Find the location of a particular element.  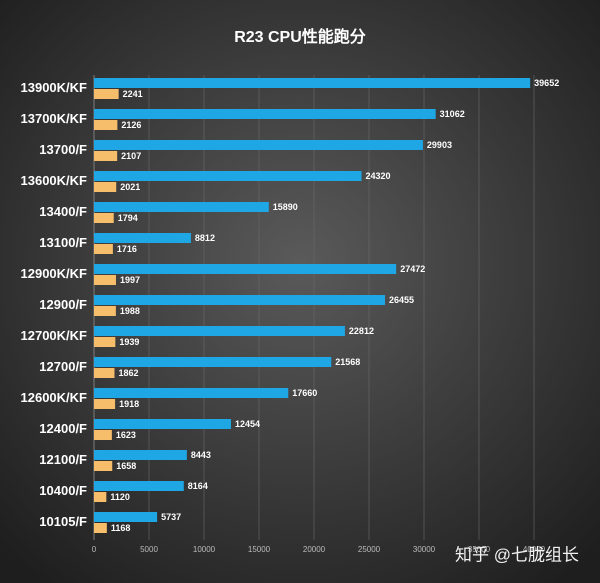

value-label: 1997 is located at coordinates (130, 280).